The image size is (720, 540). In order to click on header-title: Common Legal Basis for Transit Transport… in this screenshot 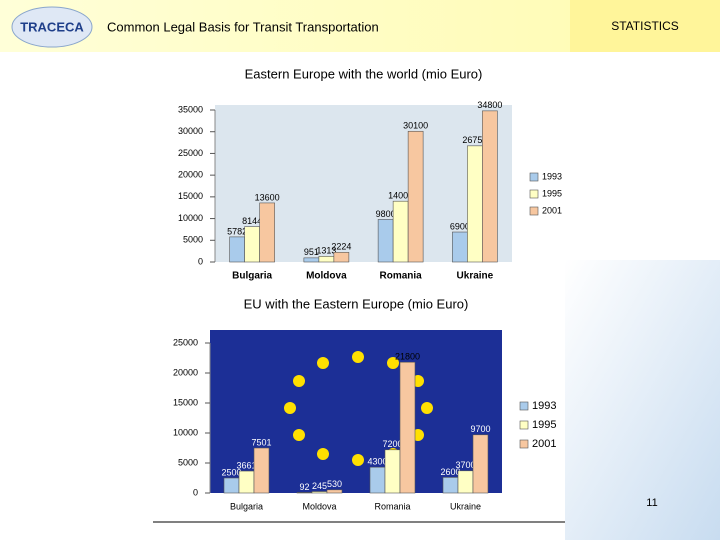, I will do `click(243, 26)`.